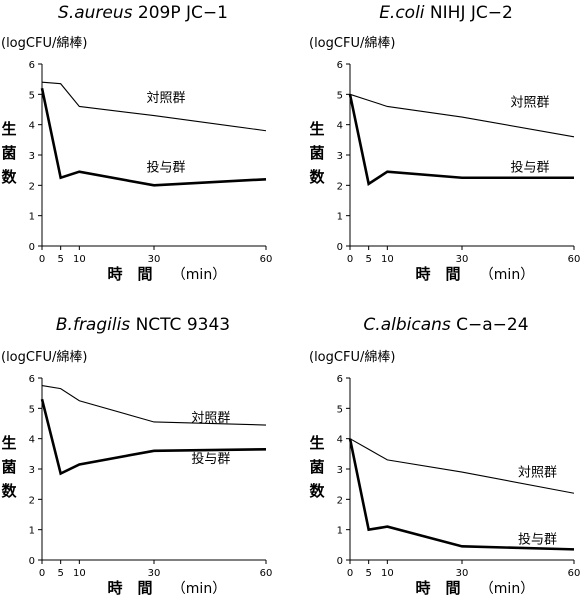 This screenshot has height=599, width=581. What do you see at coordinates (406, 325) in the screenshot?
I see `chart-title-species: C.albicans` at bounding box center [406, 325].